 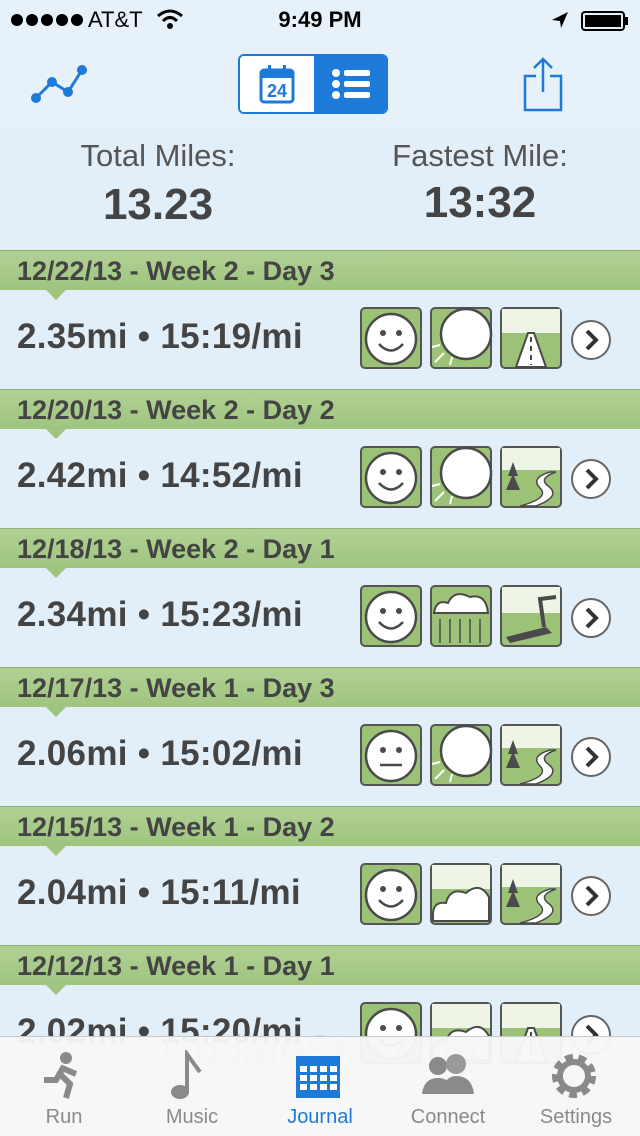 What do you see at coordinates (47, 20) in the screenshot?
I see `signal-icon` at bounding box center [47, 20].